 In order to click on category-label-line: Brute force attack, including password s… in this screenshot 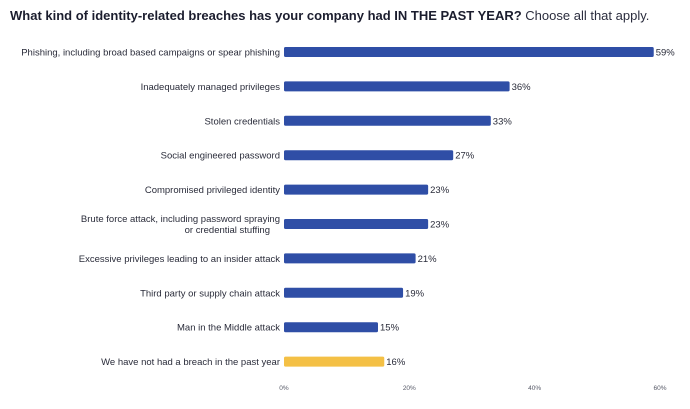, I will do `click(180, 219)`.